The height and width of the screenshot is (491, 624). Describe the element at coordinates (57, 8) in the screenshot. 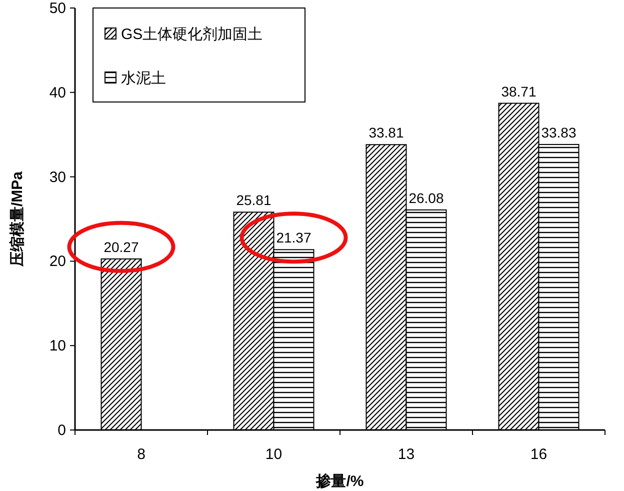

I see `y-tick-label: 50` at that location.